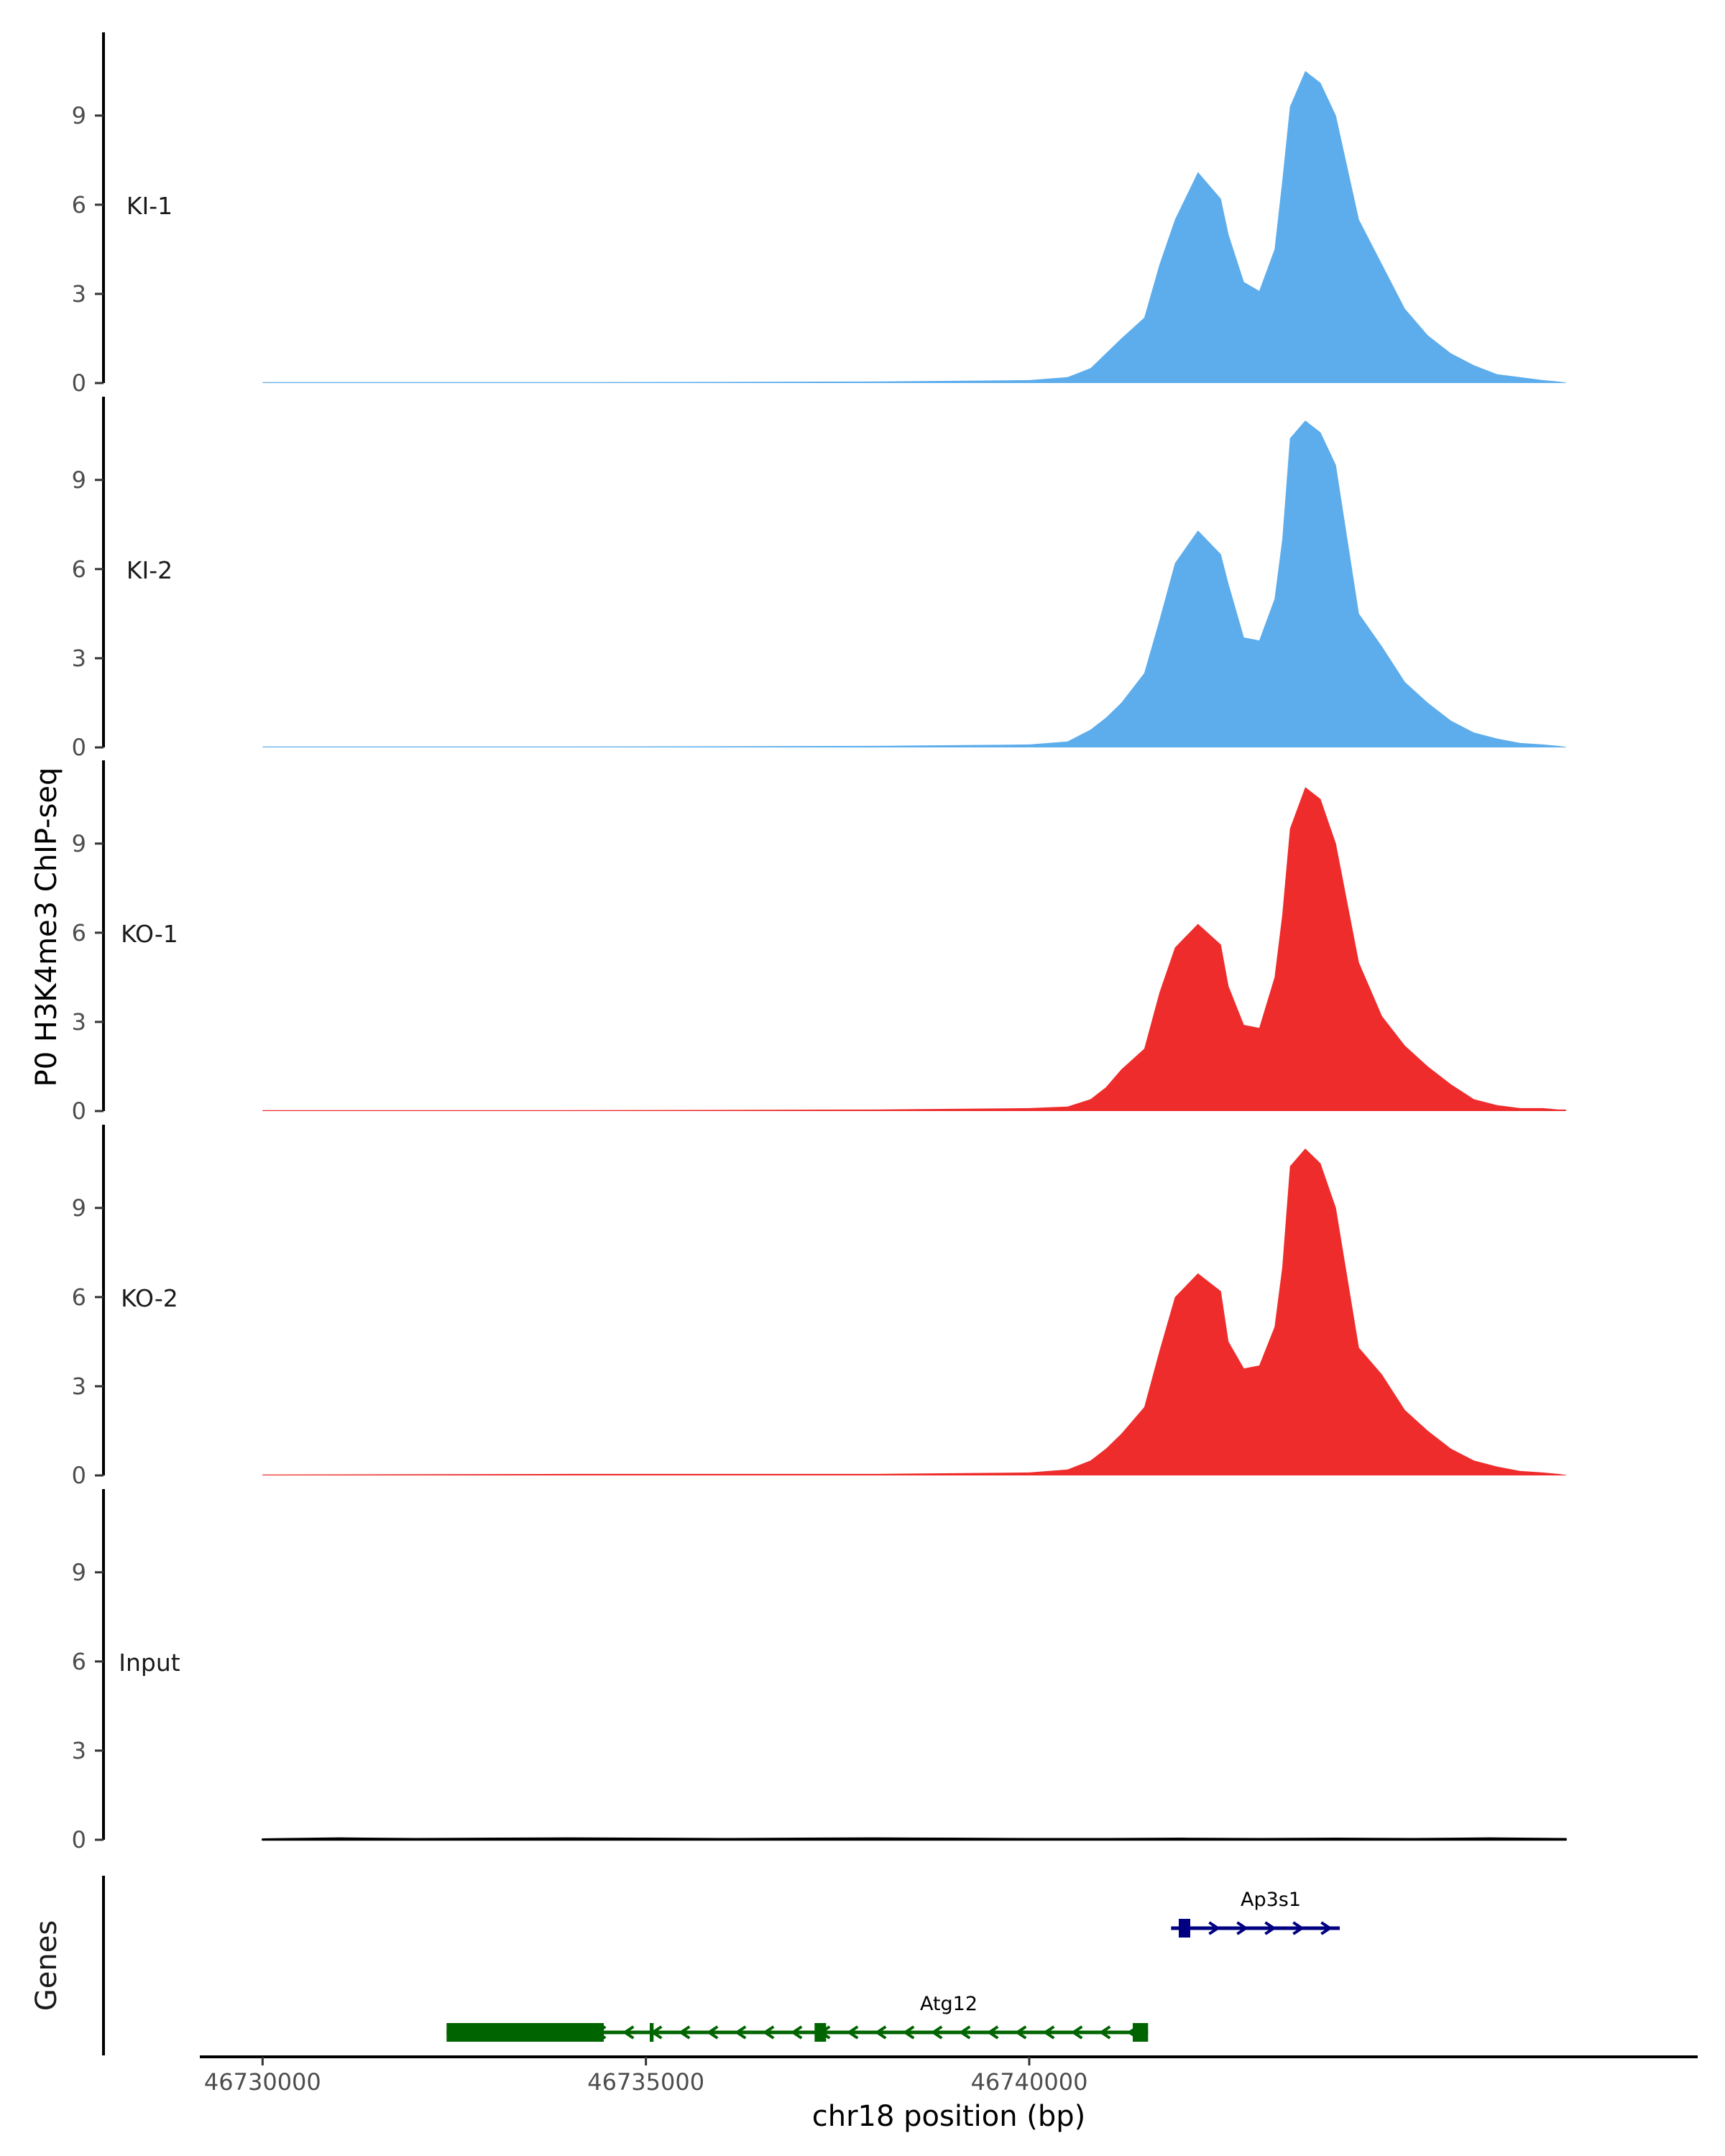 This screenshot has height=2156, width=1725. I want to click on gene-label: Ap3s1, so click(1271, 1900).